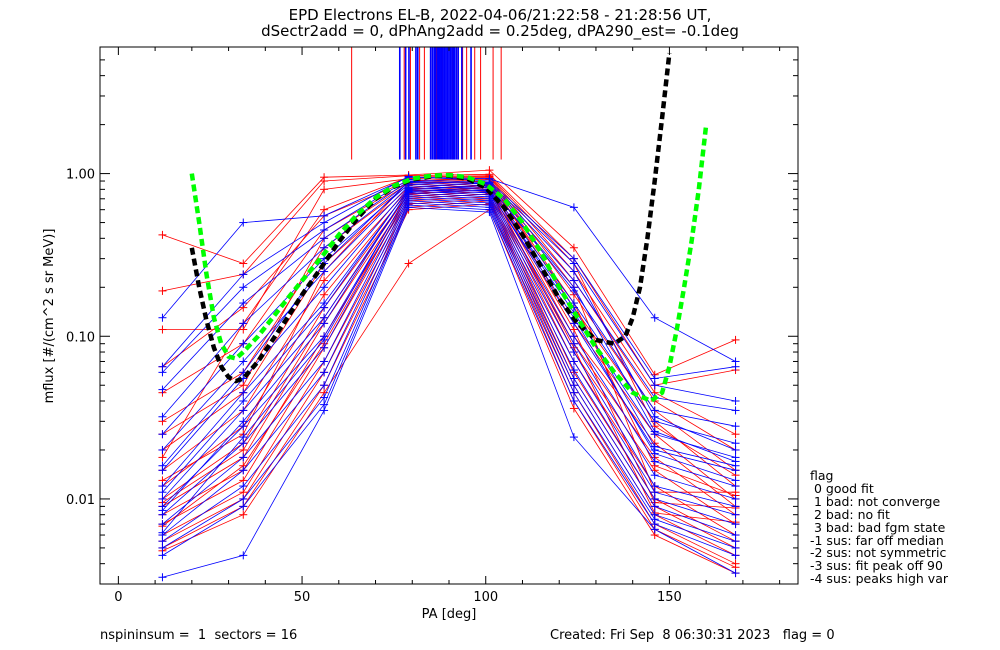 The height and width of the screenshot is (650, 1000). I want to click on legend-title: flag, so click(822, 475).